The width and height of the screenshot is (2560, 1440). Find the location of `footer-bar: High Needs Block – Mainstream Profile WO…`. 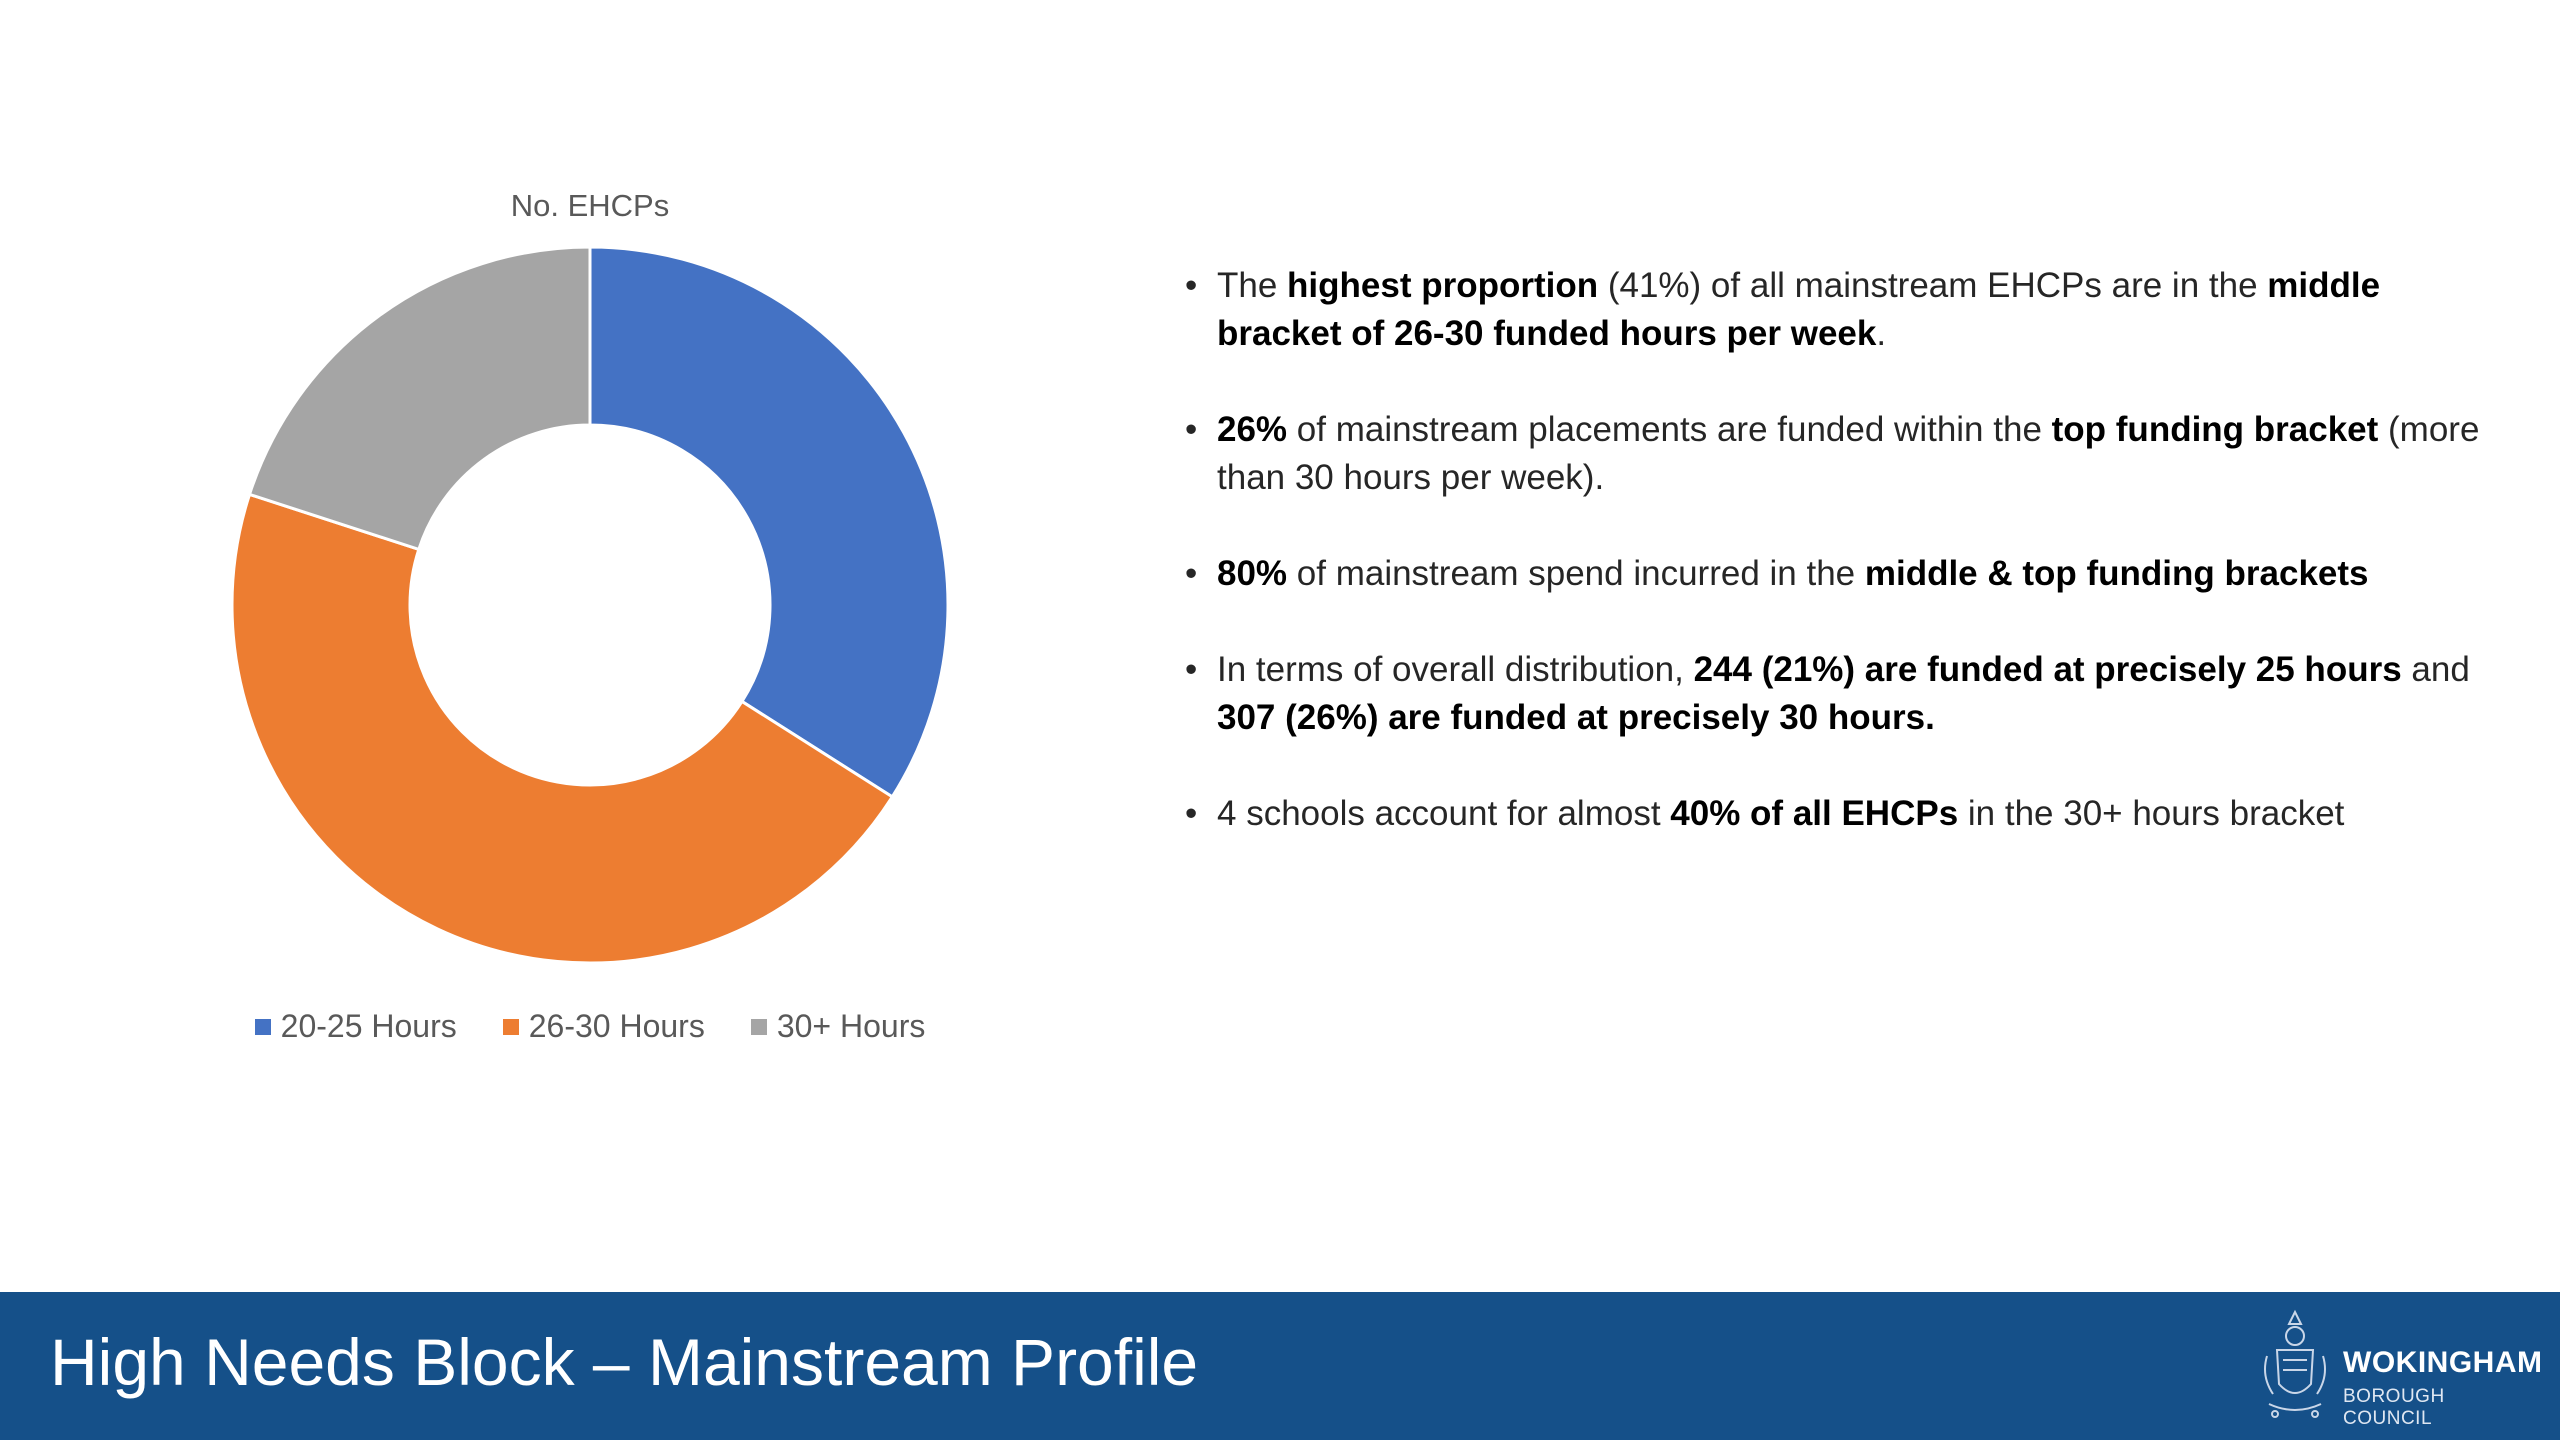

footer-bar: High Needs Block – Mainstream Profile WO… is located at coordinates (1280, 1366).